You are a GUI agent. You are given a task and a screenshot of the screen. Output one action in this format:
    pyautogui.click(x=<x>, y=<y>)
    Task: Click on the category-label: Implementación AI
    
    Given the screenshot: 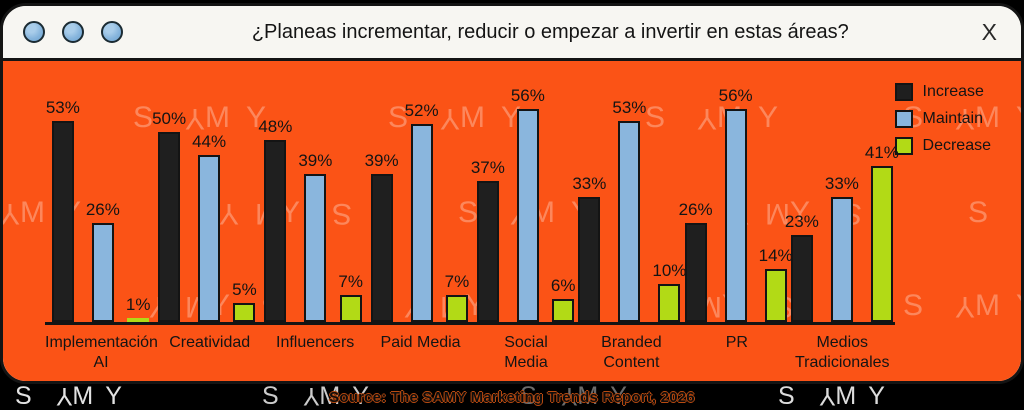 What is the action you would take?
    pyautogui.click(x=101, y=352)
    